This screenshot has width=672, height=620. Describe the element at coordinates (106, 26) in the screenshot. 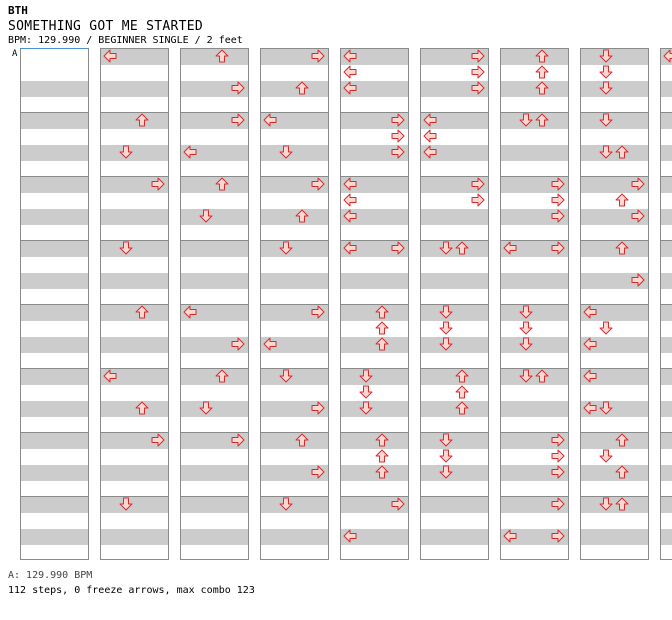

I see `song-title: SOMETHING GOT ME STARTED` at that location.